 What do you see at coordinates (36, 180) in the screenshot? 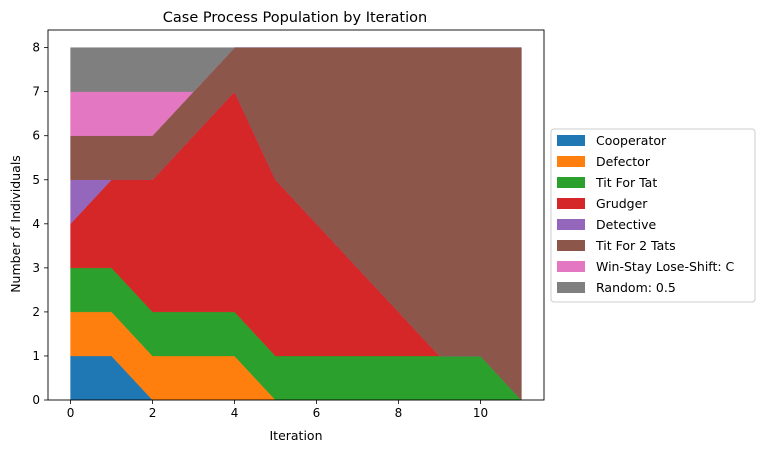
I see `y-tick-label: 5` at bounding box center [36, 180].